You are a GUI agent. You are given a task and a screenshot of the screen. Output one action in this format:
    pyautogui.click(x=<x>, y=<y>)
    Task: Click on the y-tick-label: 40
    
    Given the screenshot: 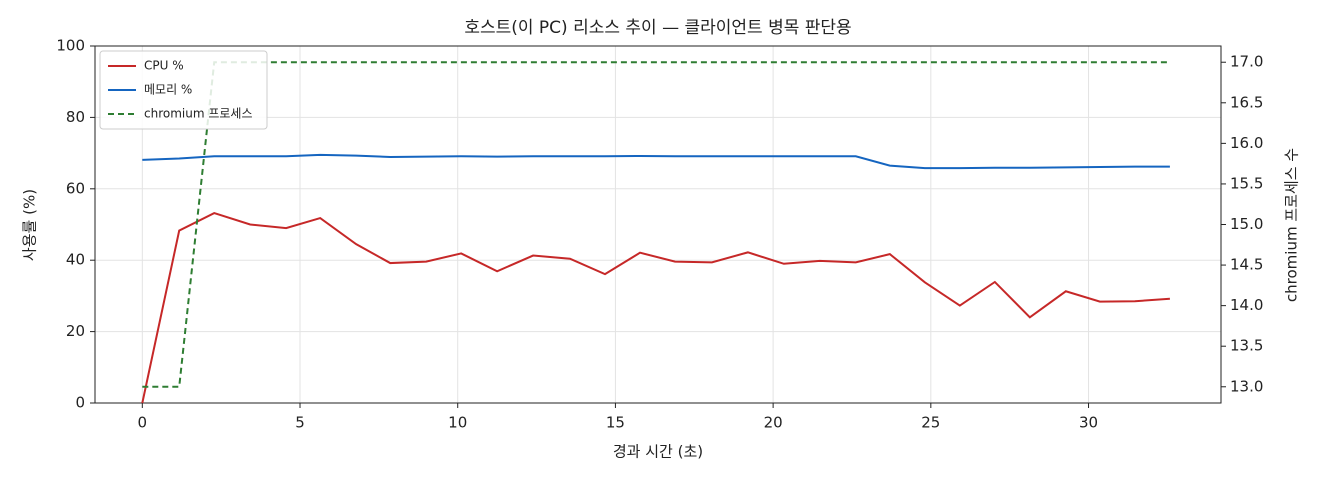 What is the action you would take?
    pyautogui.click(x=75, y=260)
    